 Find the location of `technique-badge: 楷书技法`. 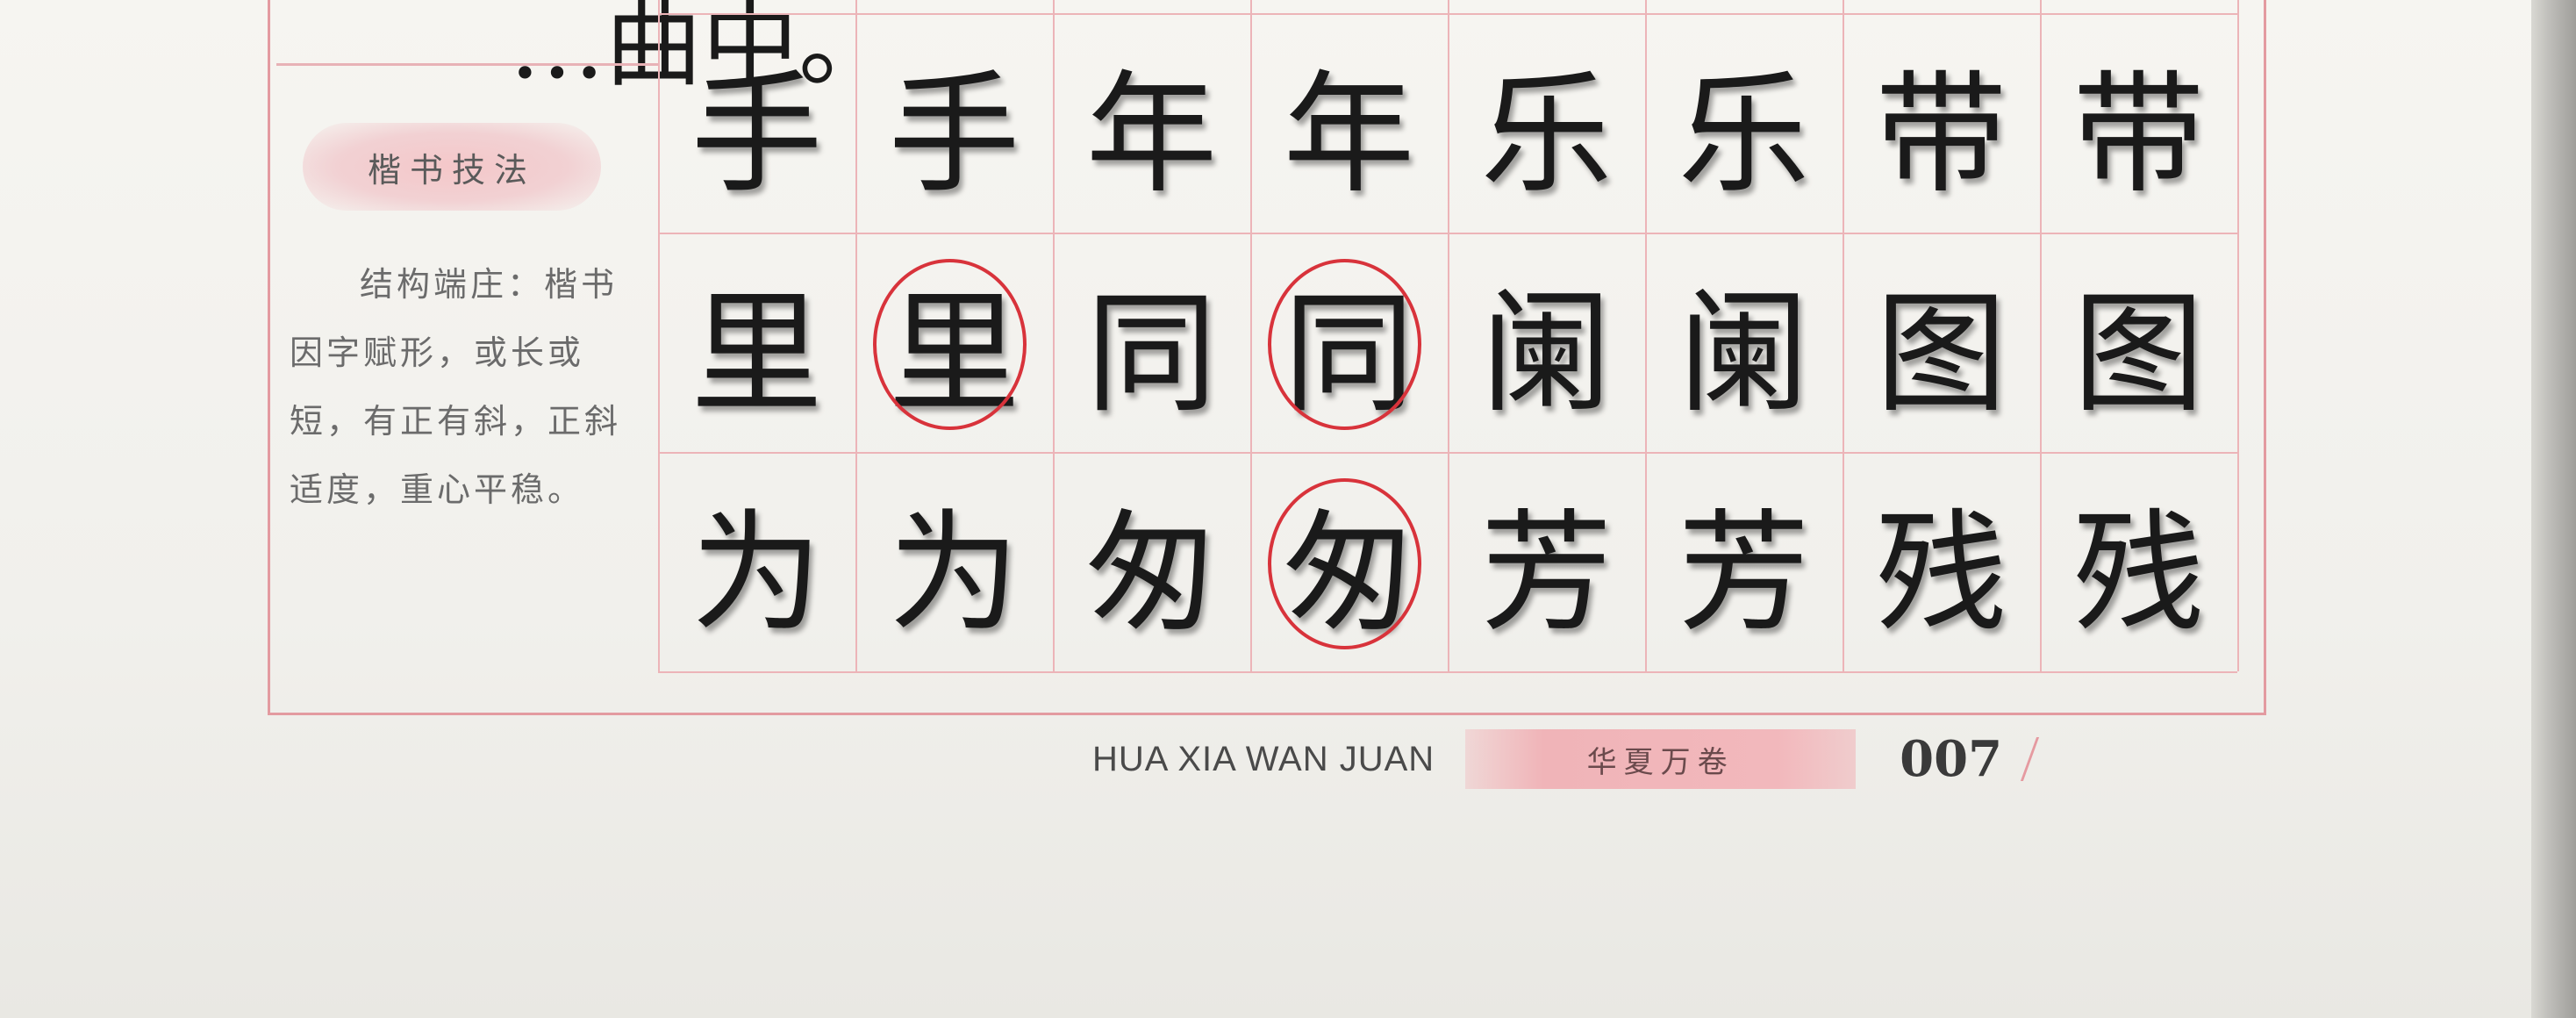

technique-badge: 楷书技法 is located at coordinates (452, 167).